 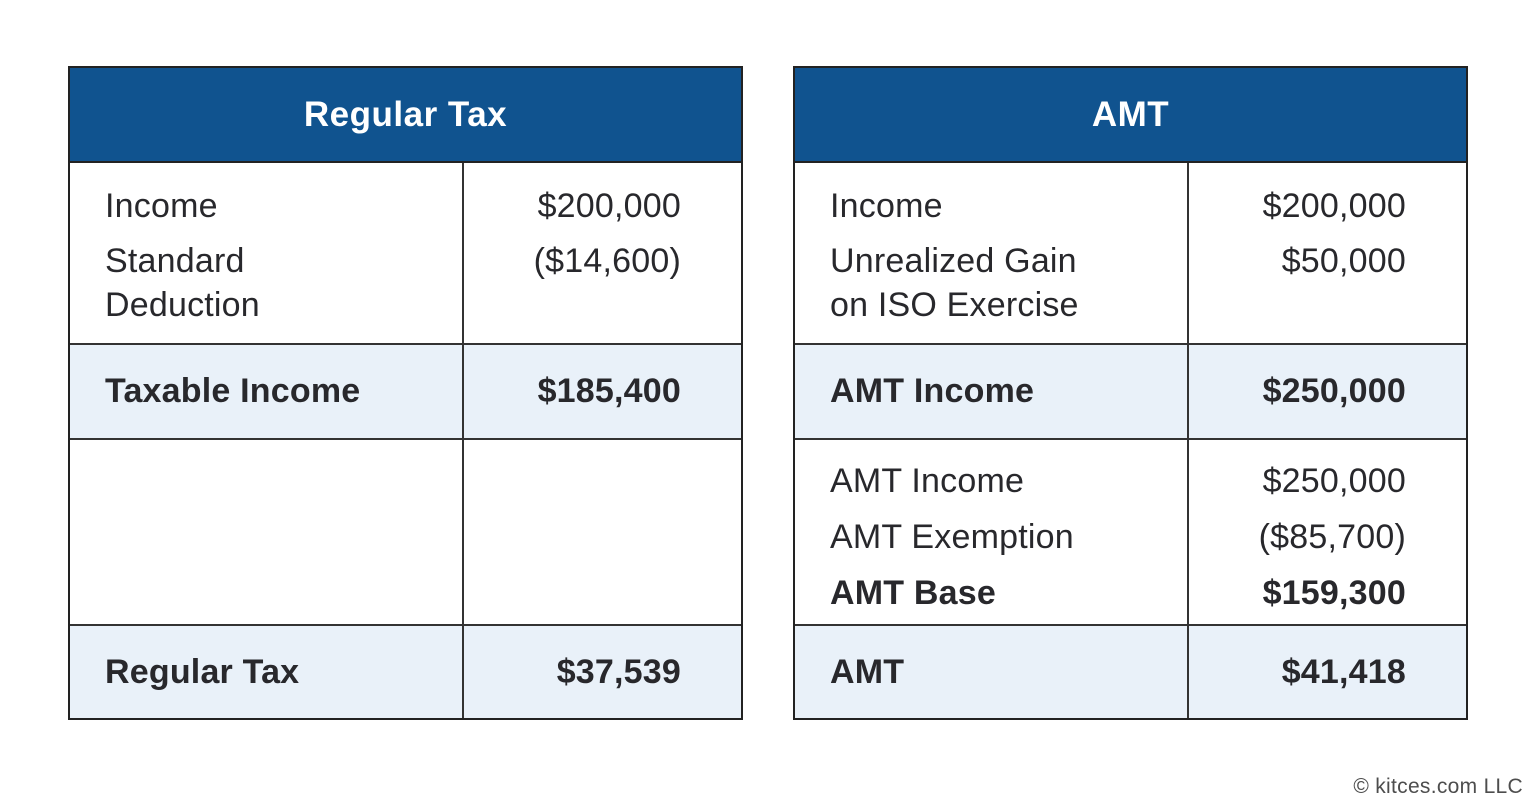 I want to click on total-value-cell: $37,539, so click(x=602, y=672).